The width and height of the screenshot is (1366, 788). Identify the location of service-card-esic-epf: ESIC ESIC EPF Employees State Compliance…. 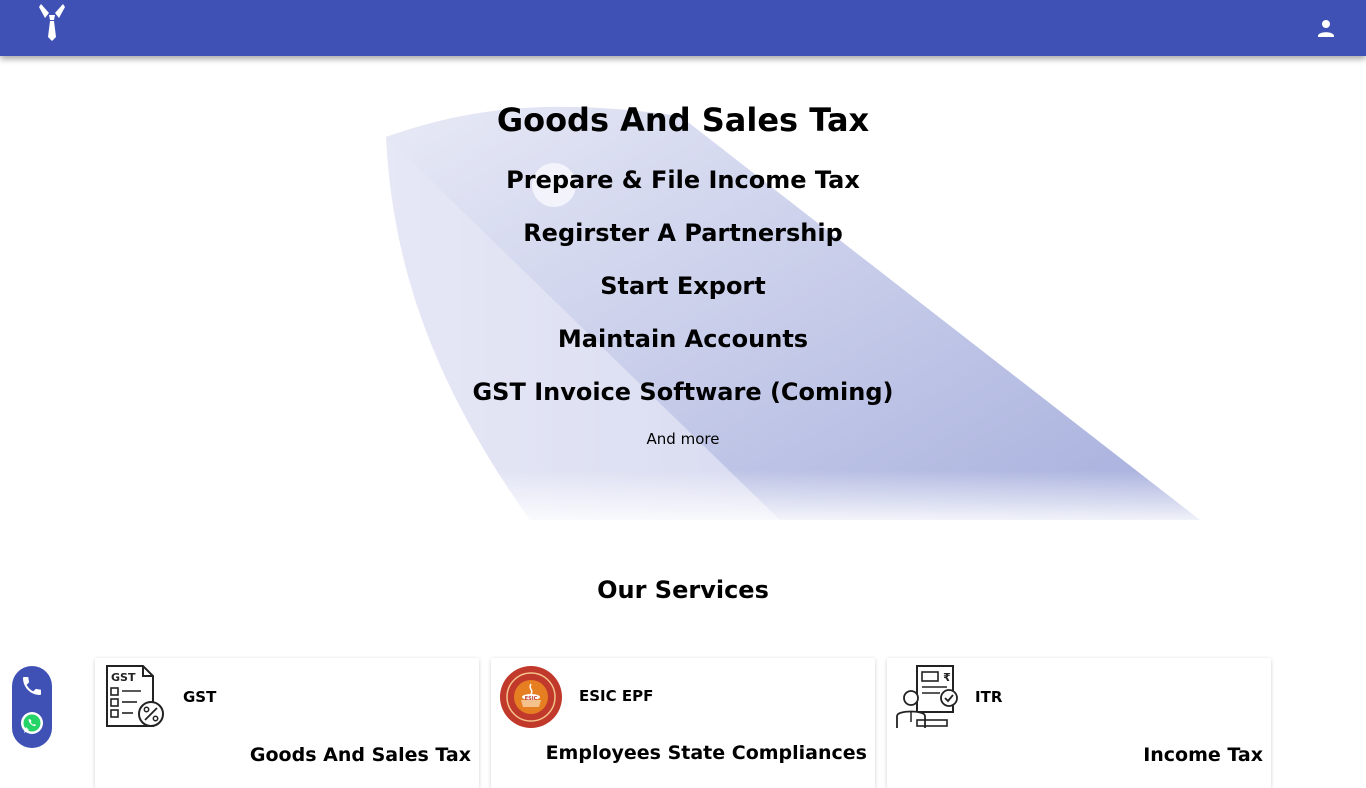
(683, 723).